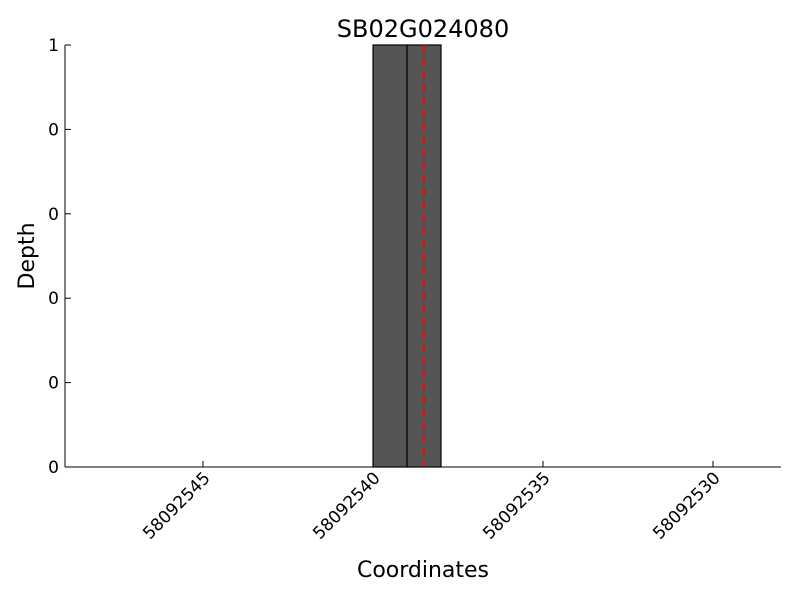 This screenshot has width=800, height=604. I want to click on x-tick-label: 58092530, so click(686, 505).